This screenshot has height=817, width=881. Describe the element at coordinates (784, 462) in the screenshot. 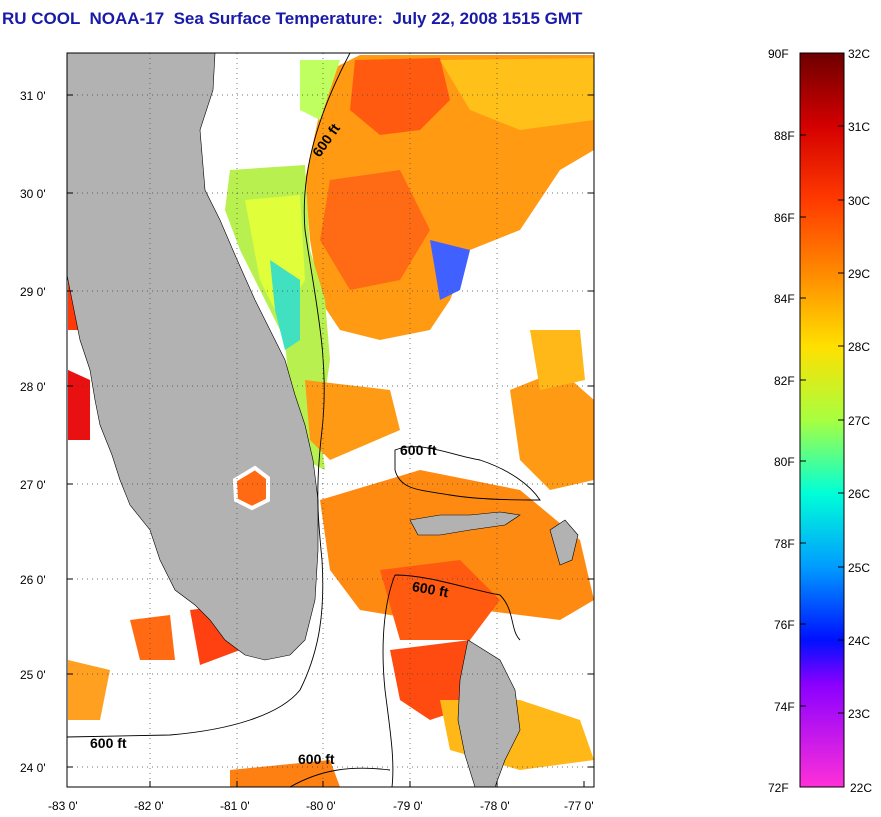

I see `scale-f-label: 80F` at that location.